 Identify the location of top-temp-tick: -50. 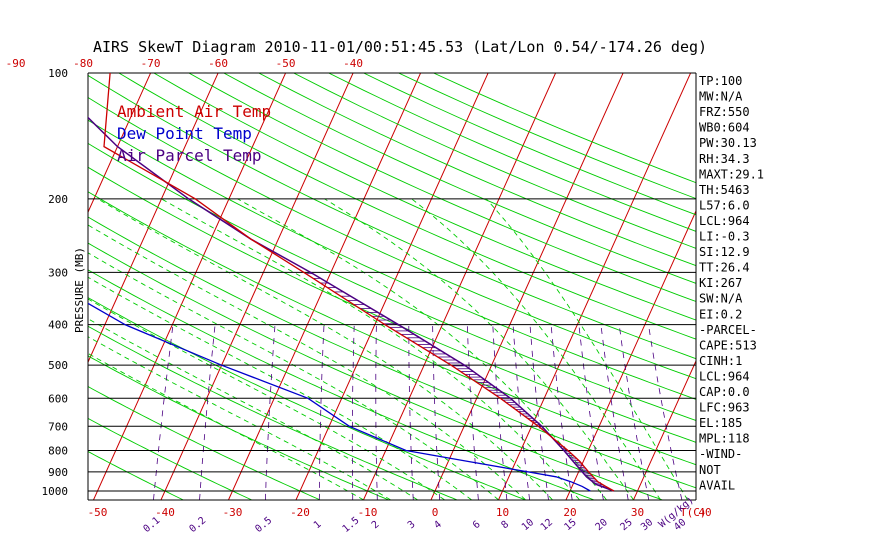
(286, 63).